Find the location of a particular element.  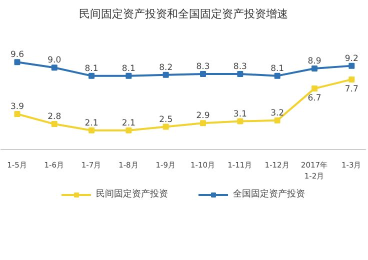

data-label: 3.1 is located at coordinates (240, 114).